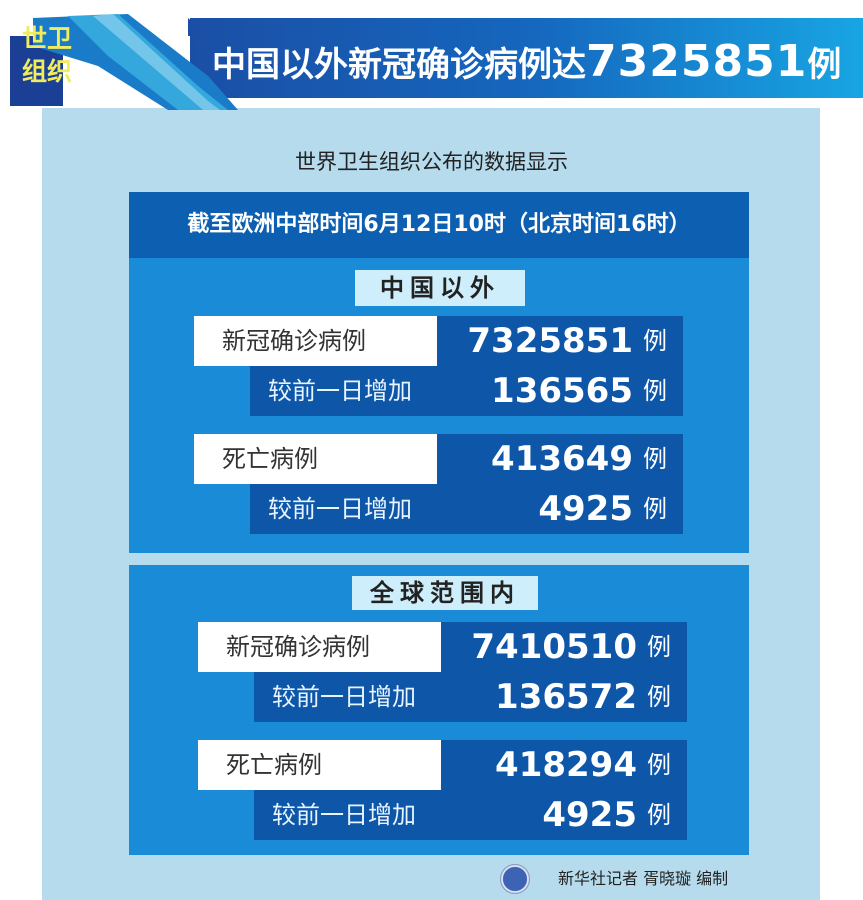 The width and height of the screenshot is (863, 900). Describe the element at coordinates (554, 647) in the screenshot. I see `stat-value: 7410510` at that location.